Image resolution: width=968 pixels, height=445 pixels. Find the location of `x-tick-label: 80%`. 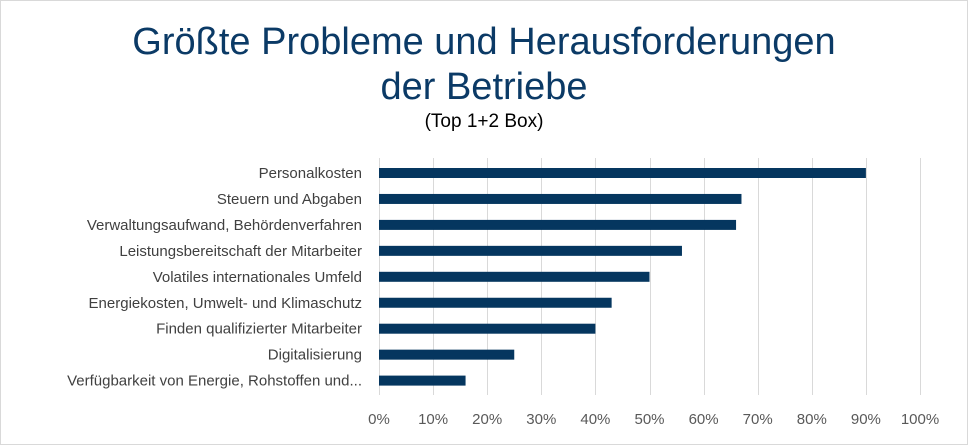

x-tick-label: 80% is located at coordinates (812, 419).